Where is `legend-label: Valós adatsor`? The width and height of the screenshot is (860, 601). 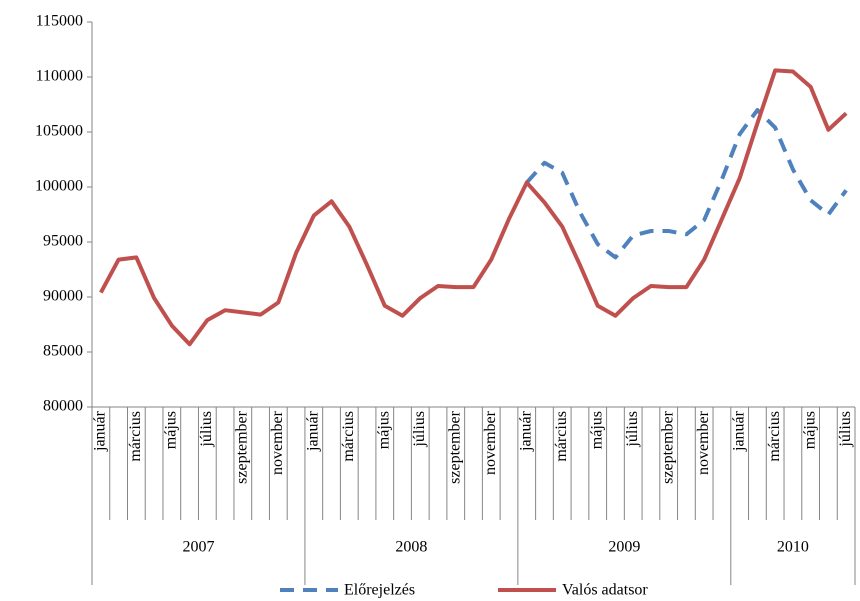 legend-label: Valós adatsor is located at coordinates (605, 590).